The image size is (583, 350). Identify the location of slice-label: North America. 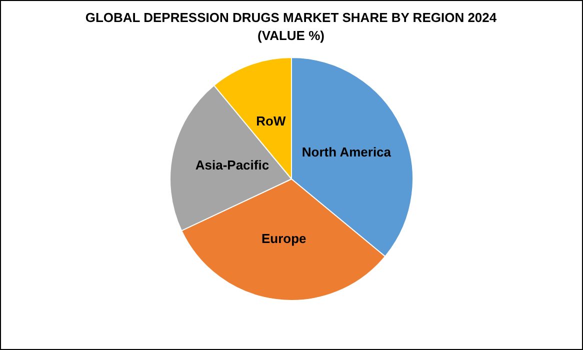
(347, 152).